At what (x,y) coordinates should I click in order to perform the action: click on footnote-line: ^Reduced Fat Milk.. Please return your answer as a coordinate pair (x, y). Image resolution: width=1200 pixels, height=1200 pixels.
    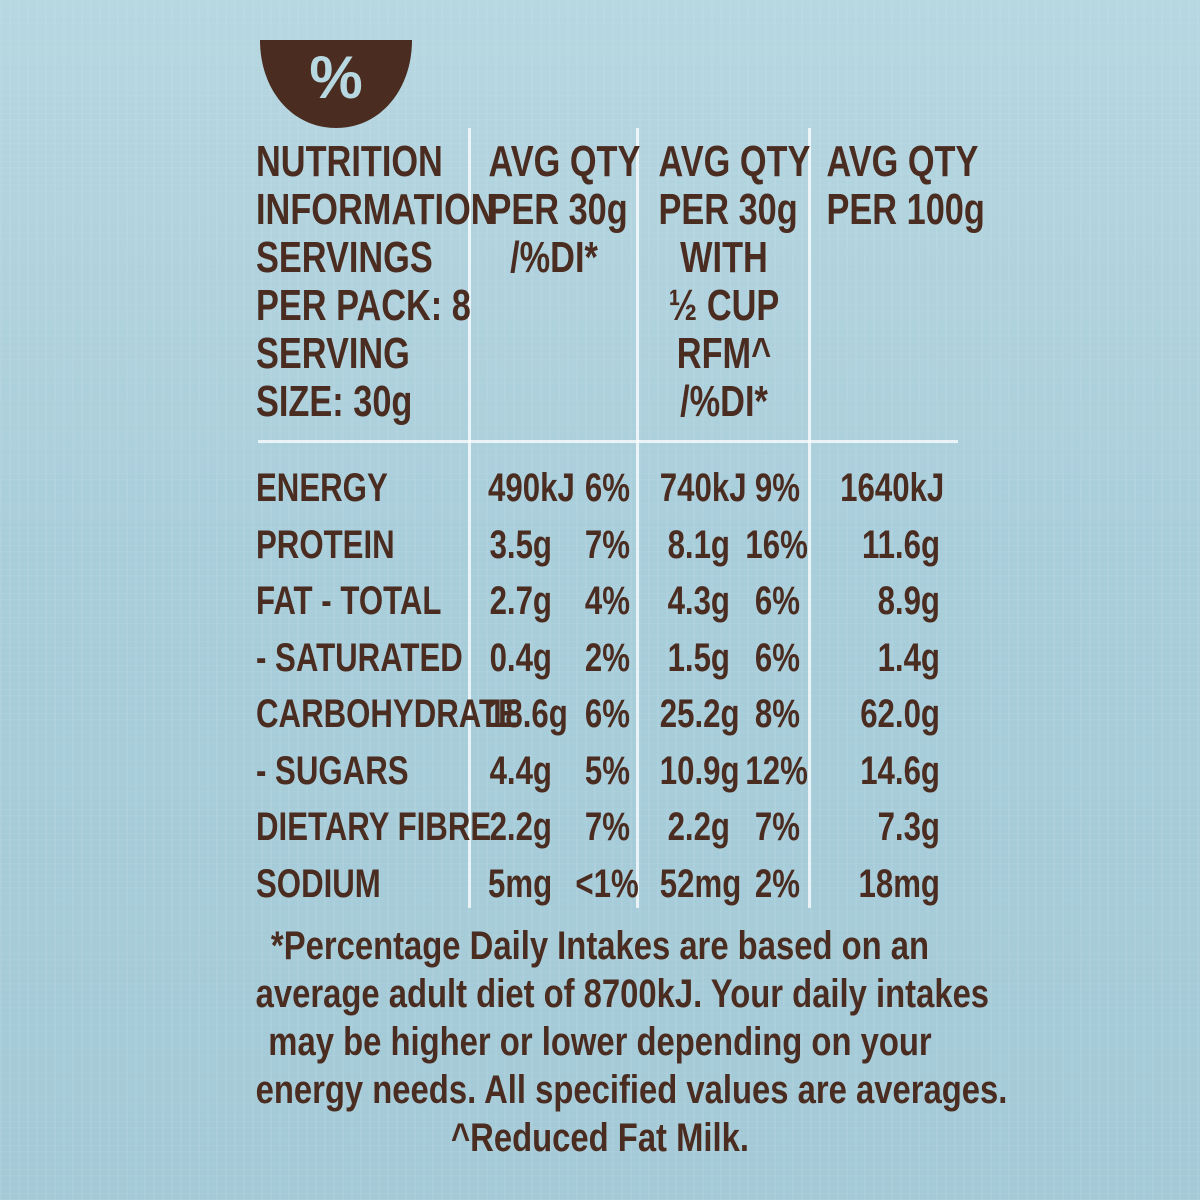
    Looking at the image, I should click on (599, 1138).